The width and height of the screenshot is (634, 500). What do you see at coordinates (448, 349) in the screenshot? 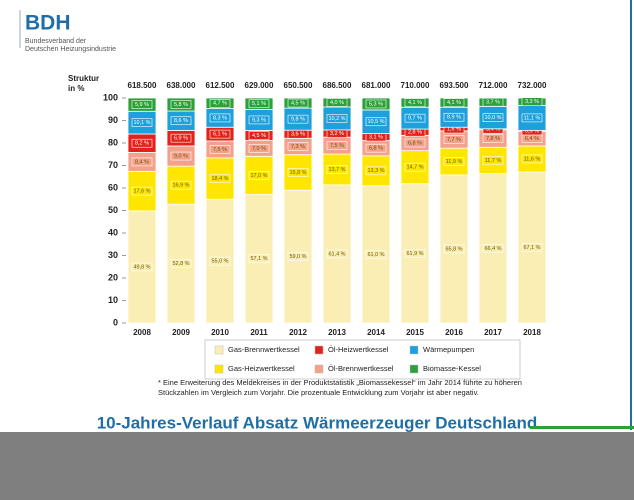
I see `legend-label: Wärmepumpen` at bounding box center [448, 349].